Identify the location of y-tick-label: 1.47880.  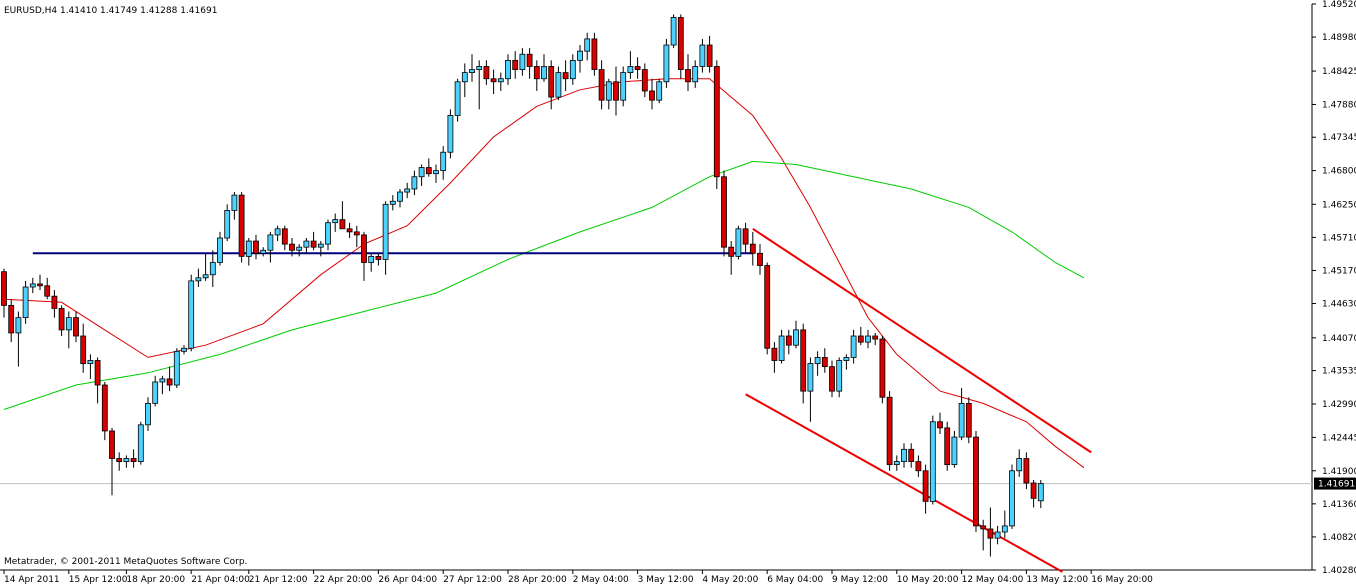
(1339, 105).